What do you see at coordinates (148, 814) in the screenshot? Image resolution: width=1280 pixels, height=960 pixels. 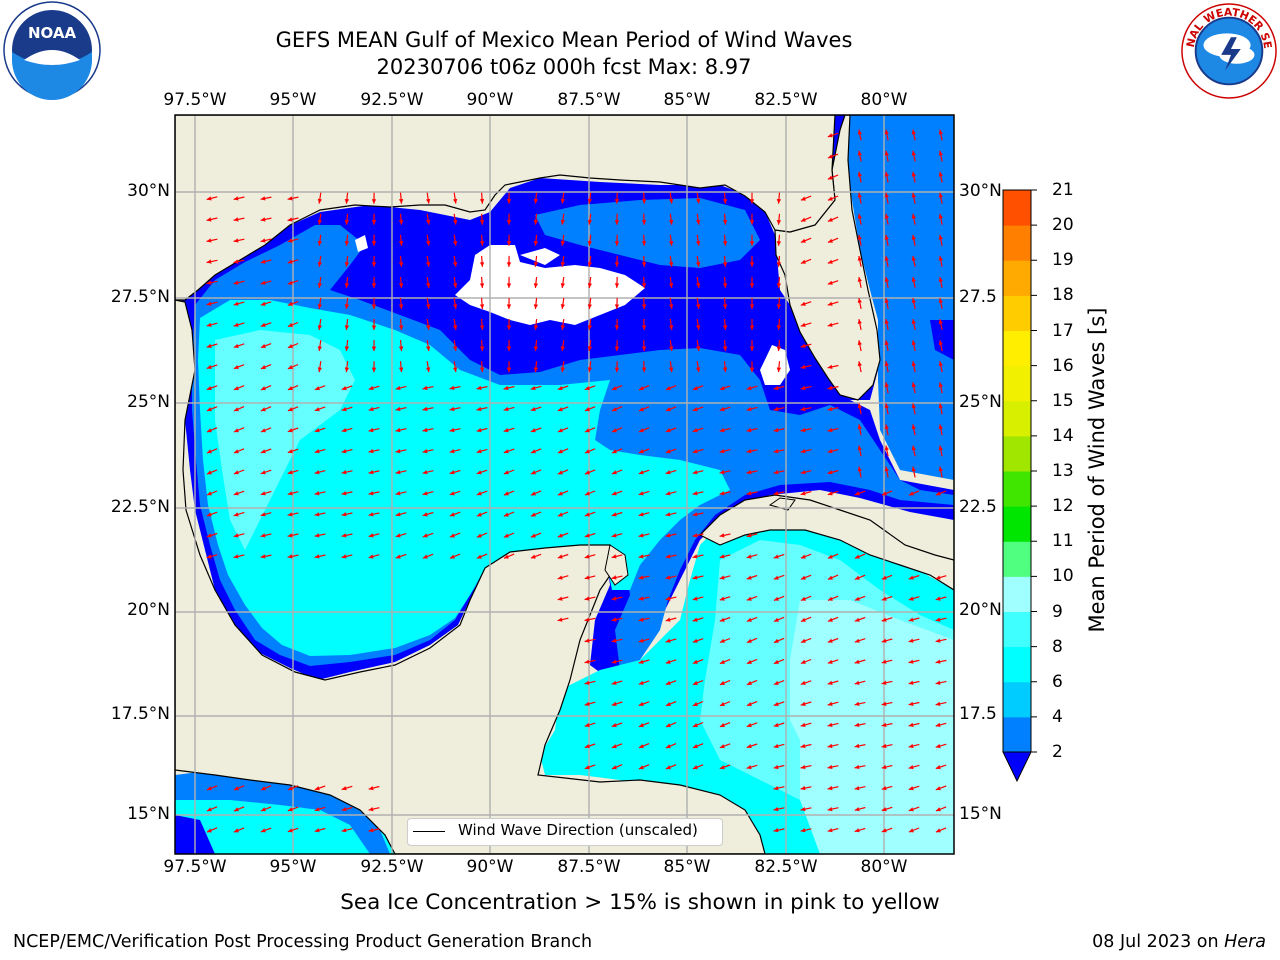 I see `y-tick-left: 15°N` at bounding box center [148, 814].